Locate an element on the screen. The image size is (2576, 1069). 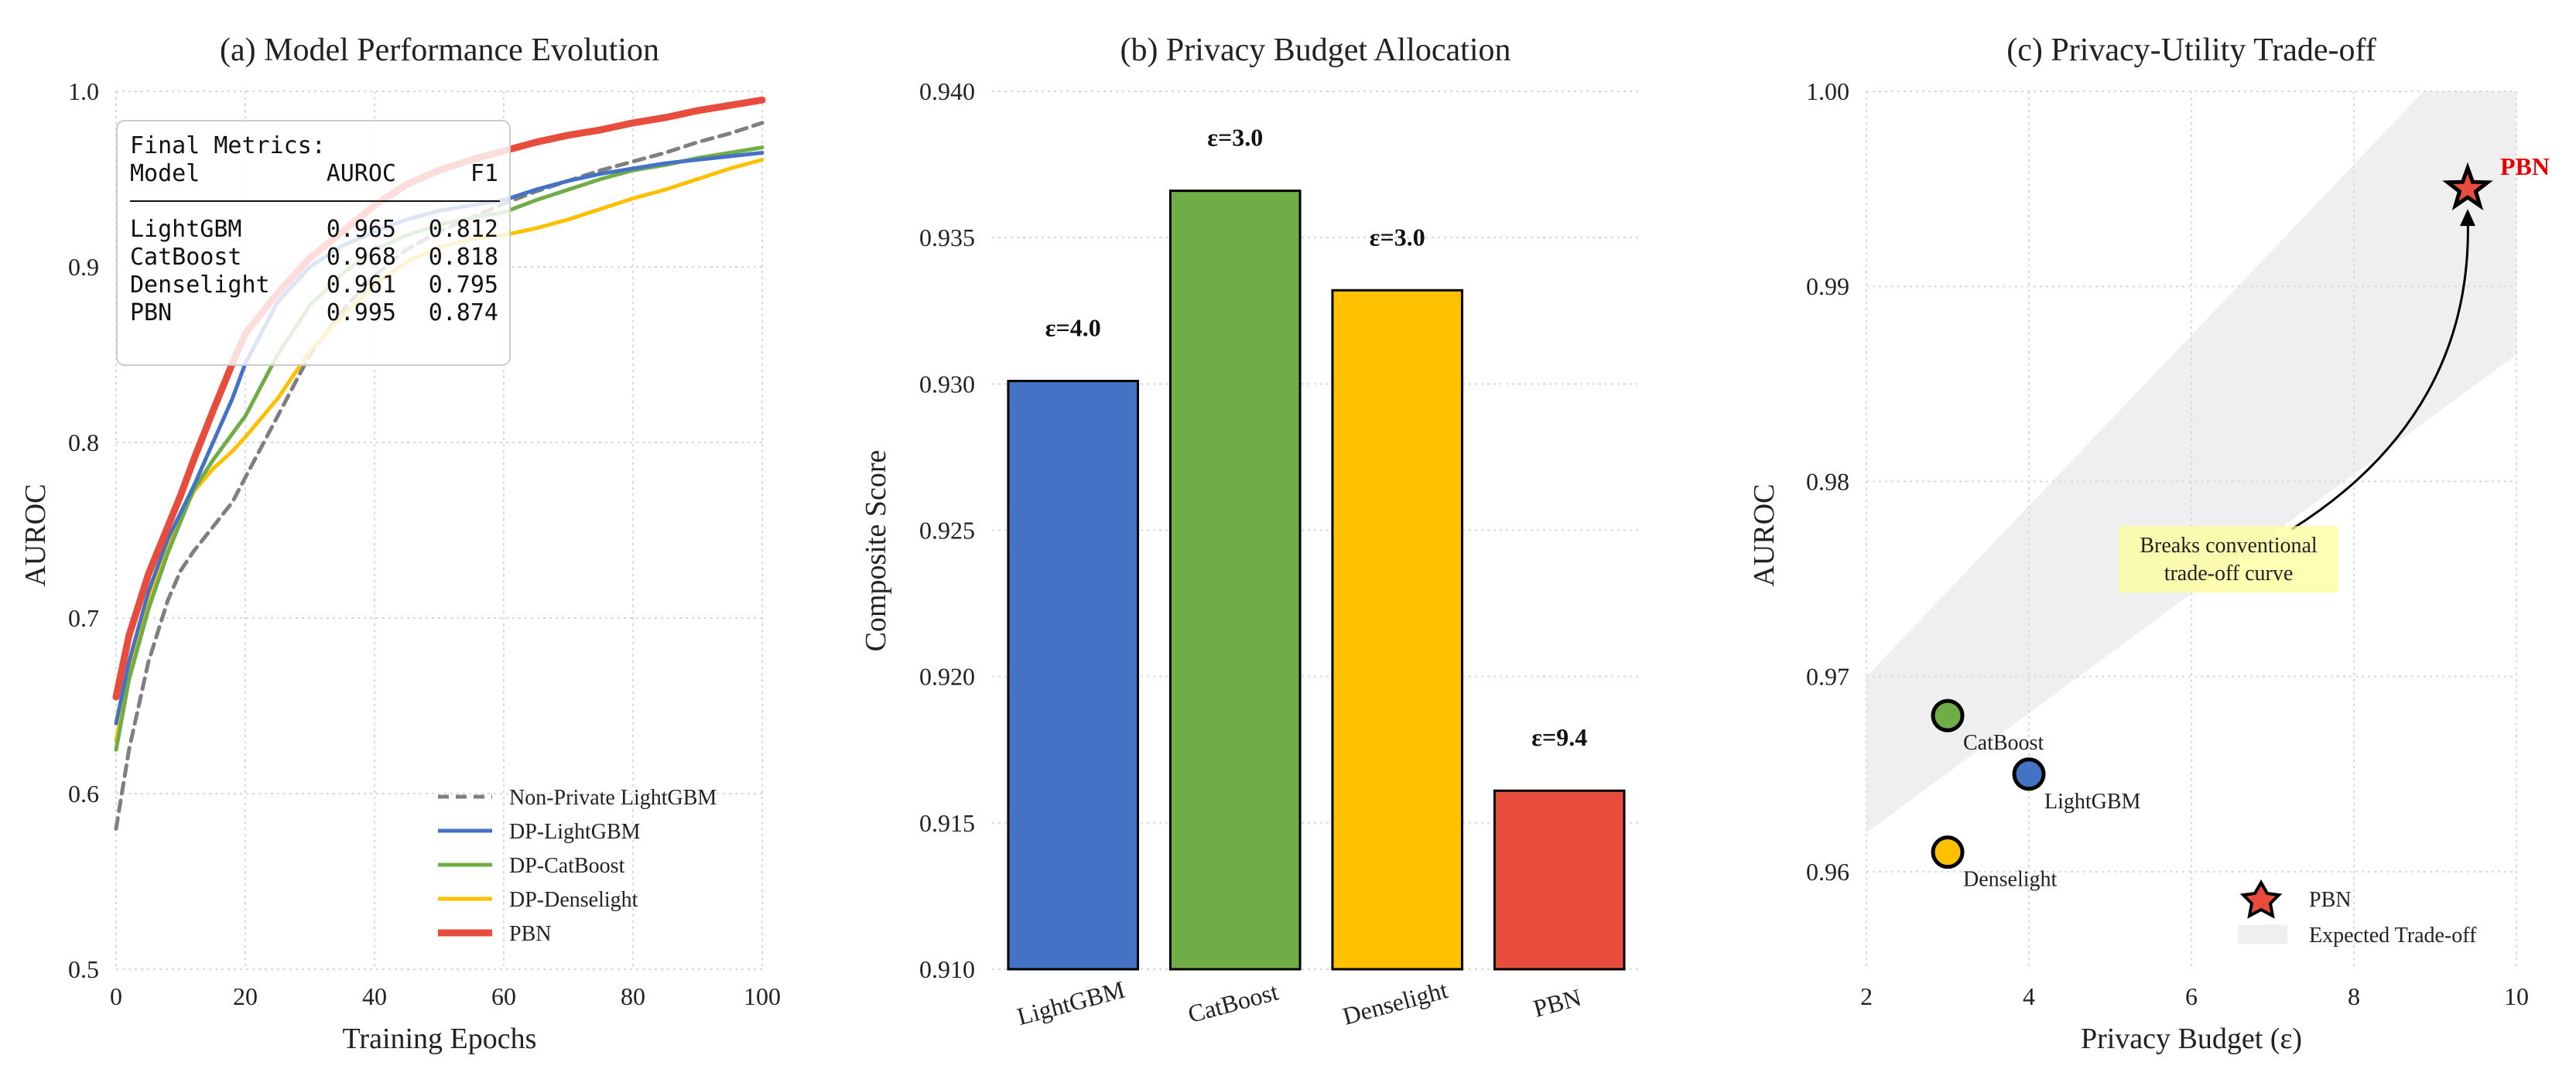
panel-c-x-tick-label: 6 is located at coordinates (2191, 996).